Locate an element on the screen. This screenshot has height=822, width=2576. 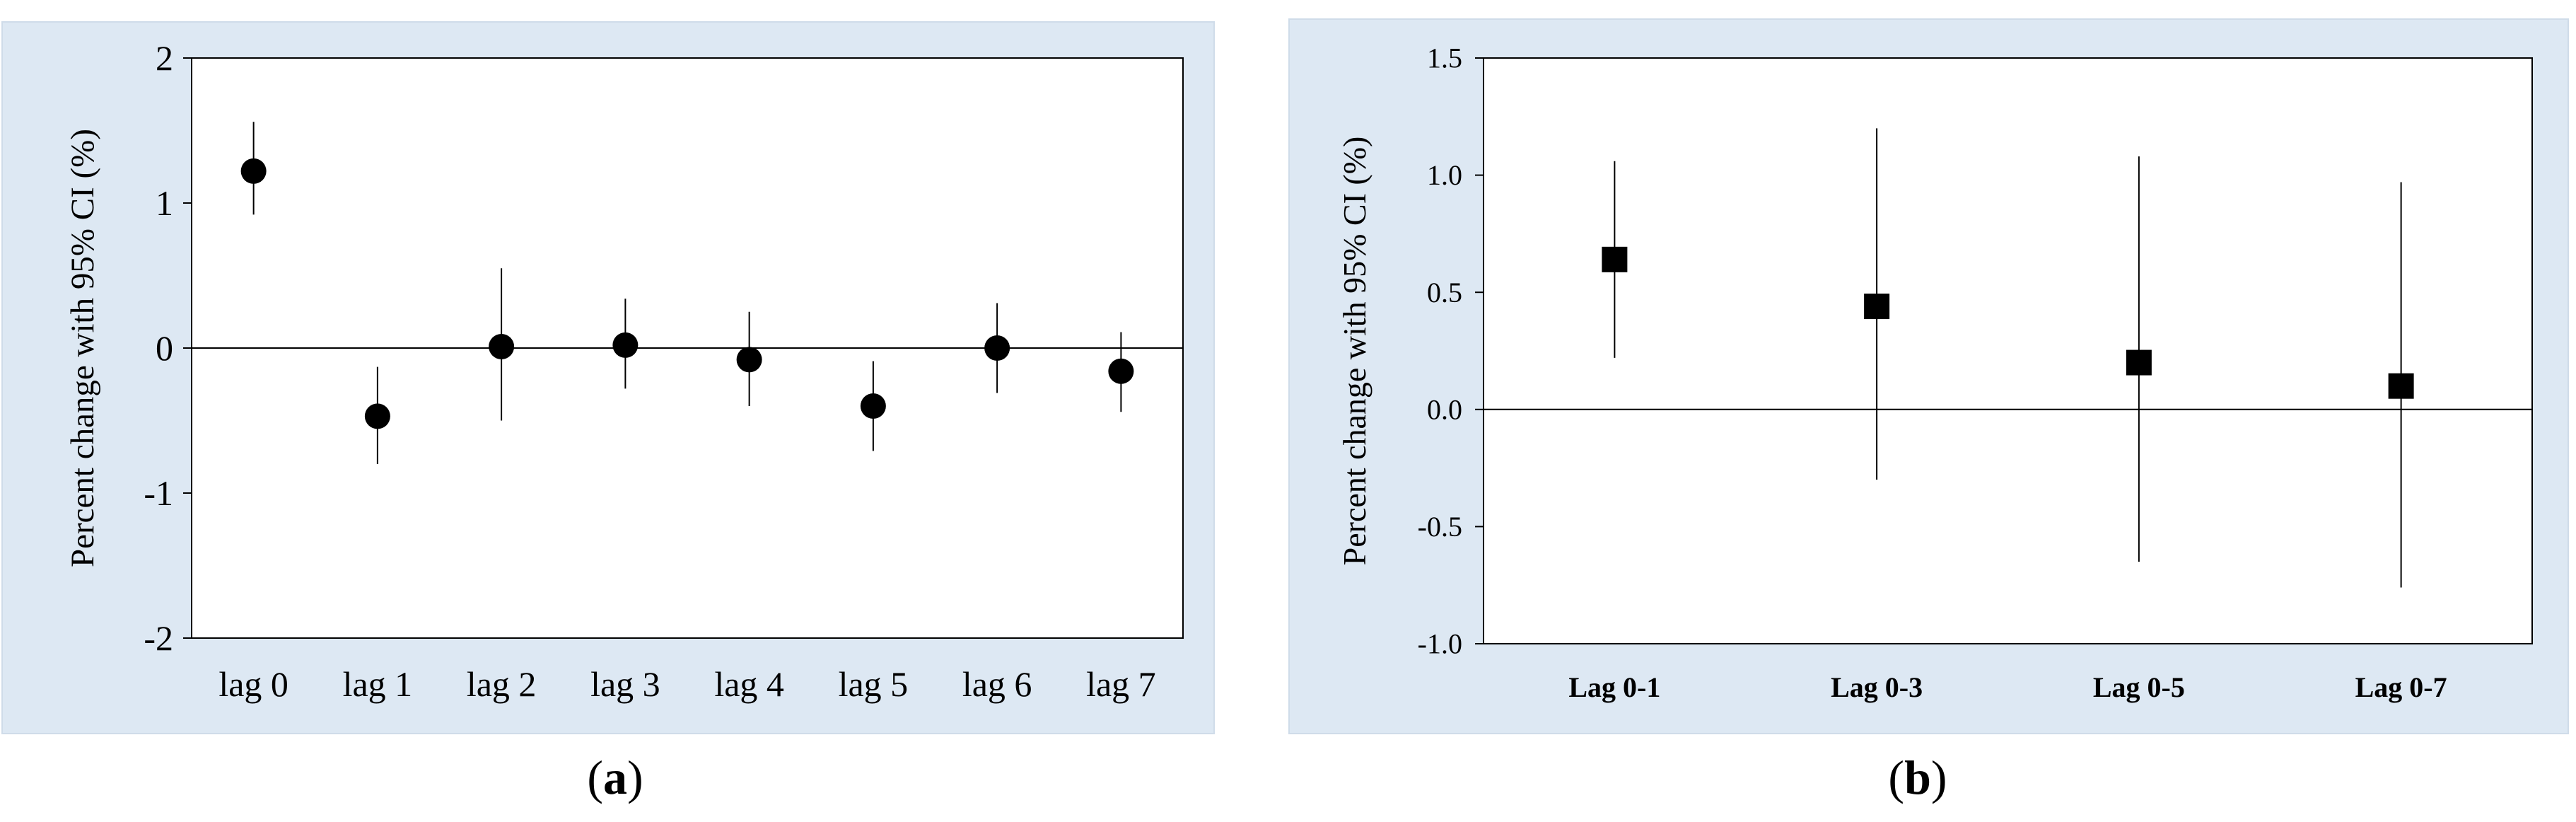
chart-a-ytick-label: 0 is located at coordinates (164, 348).